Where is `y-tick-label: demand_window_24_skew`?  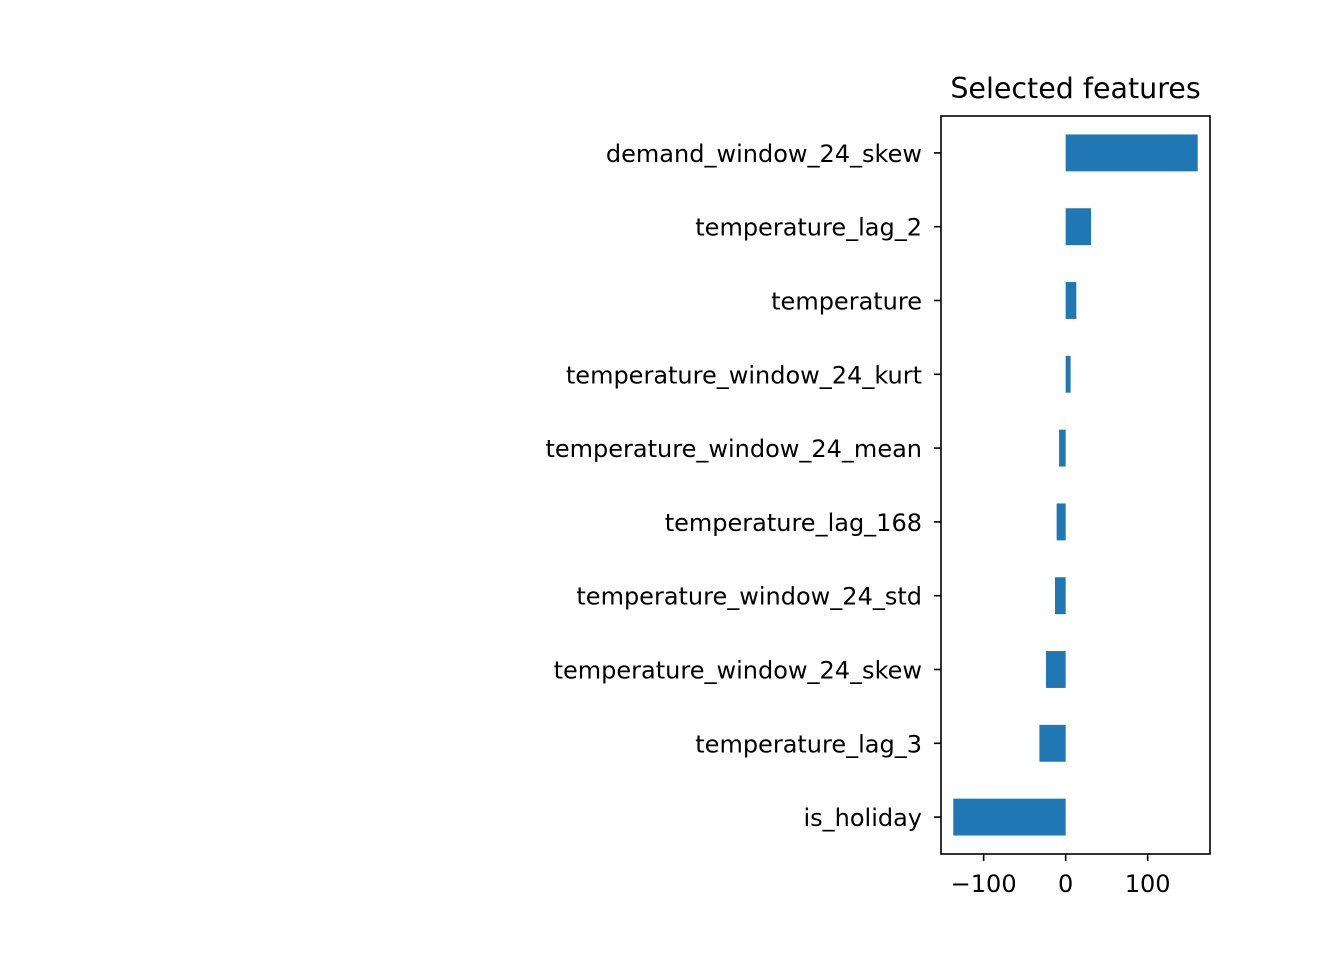
y-tick-label: demand_window_24_skew is located at coordinates (764, 154).